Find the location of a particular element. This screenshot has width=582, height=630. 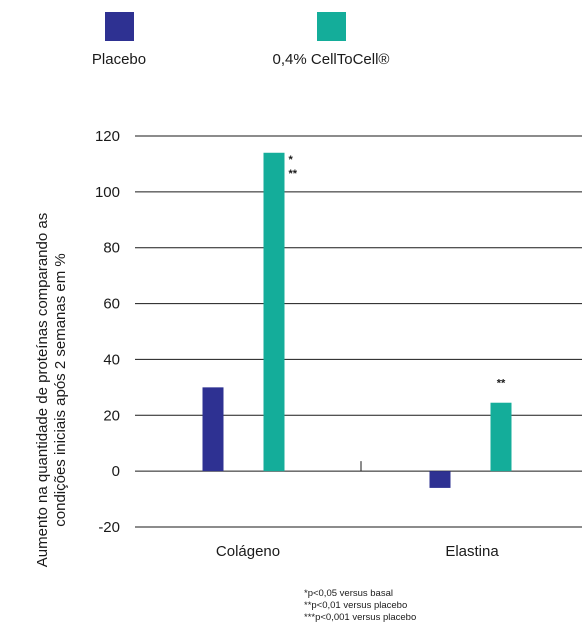

y-tick-label: 60 is located at coordinates (111, 304).